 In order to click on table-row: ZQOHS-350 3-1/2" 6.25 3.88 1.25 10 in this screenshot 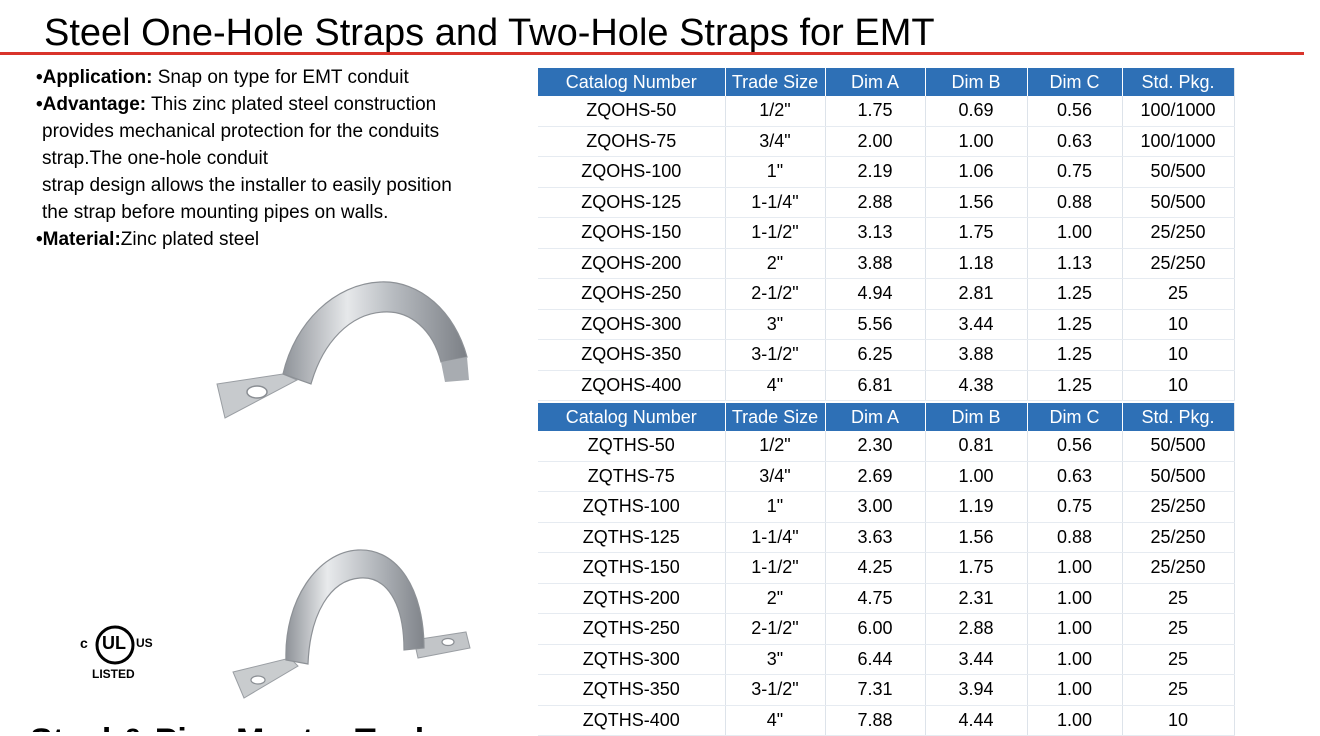, I will do `click(886, 355)`.